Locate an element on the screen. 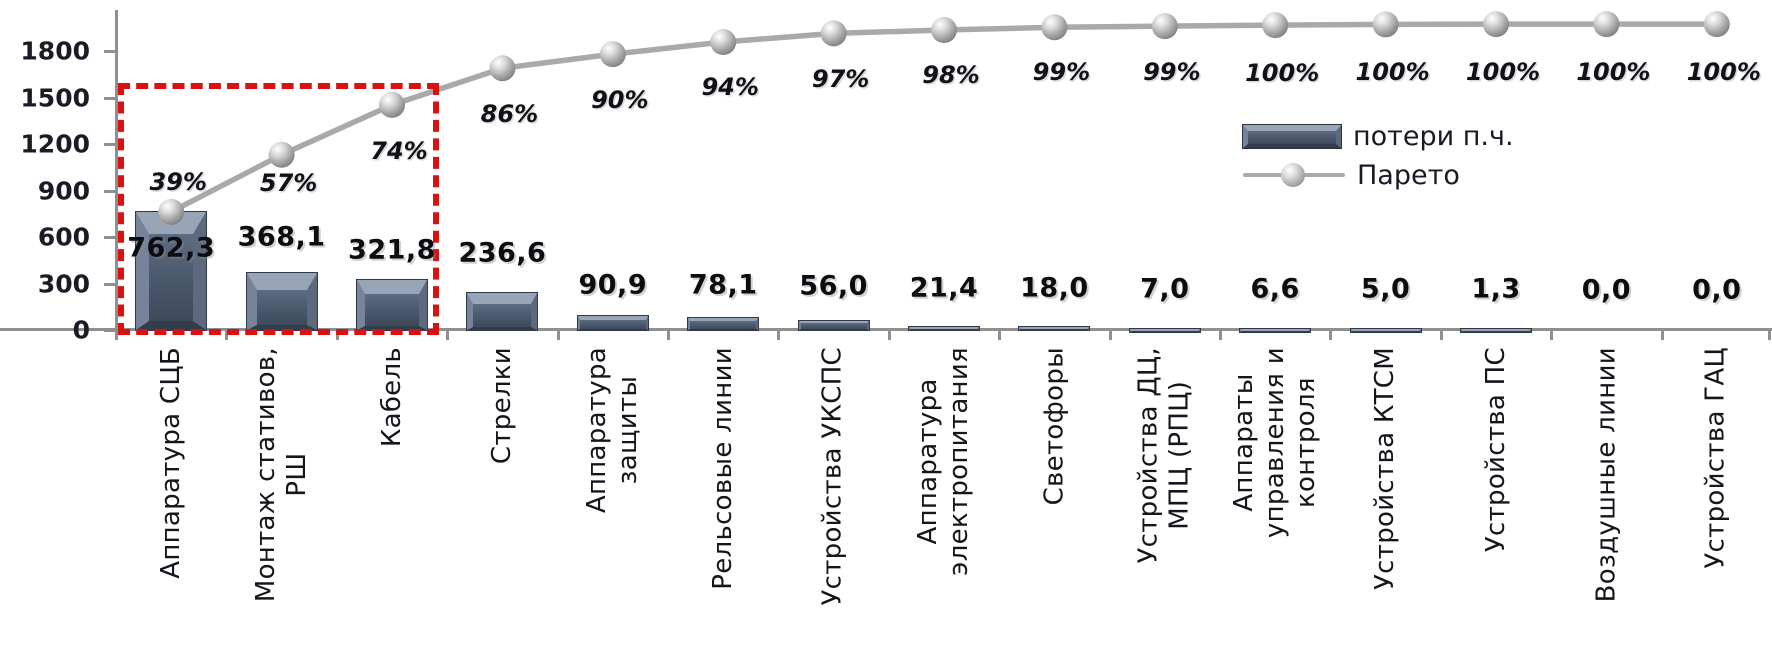  y-tick-label: 1500 is located at coordinates (55, 97).